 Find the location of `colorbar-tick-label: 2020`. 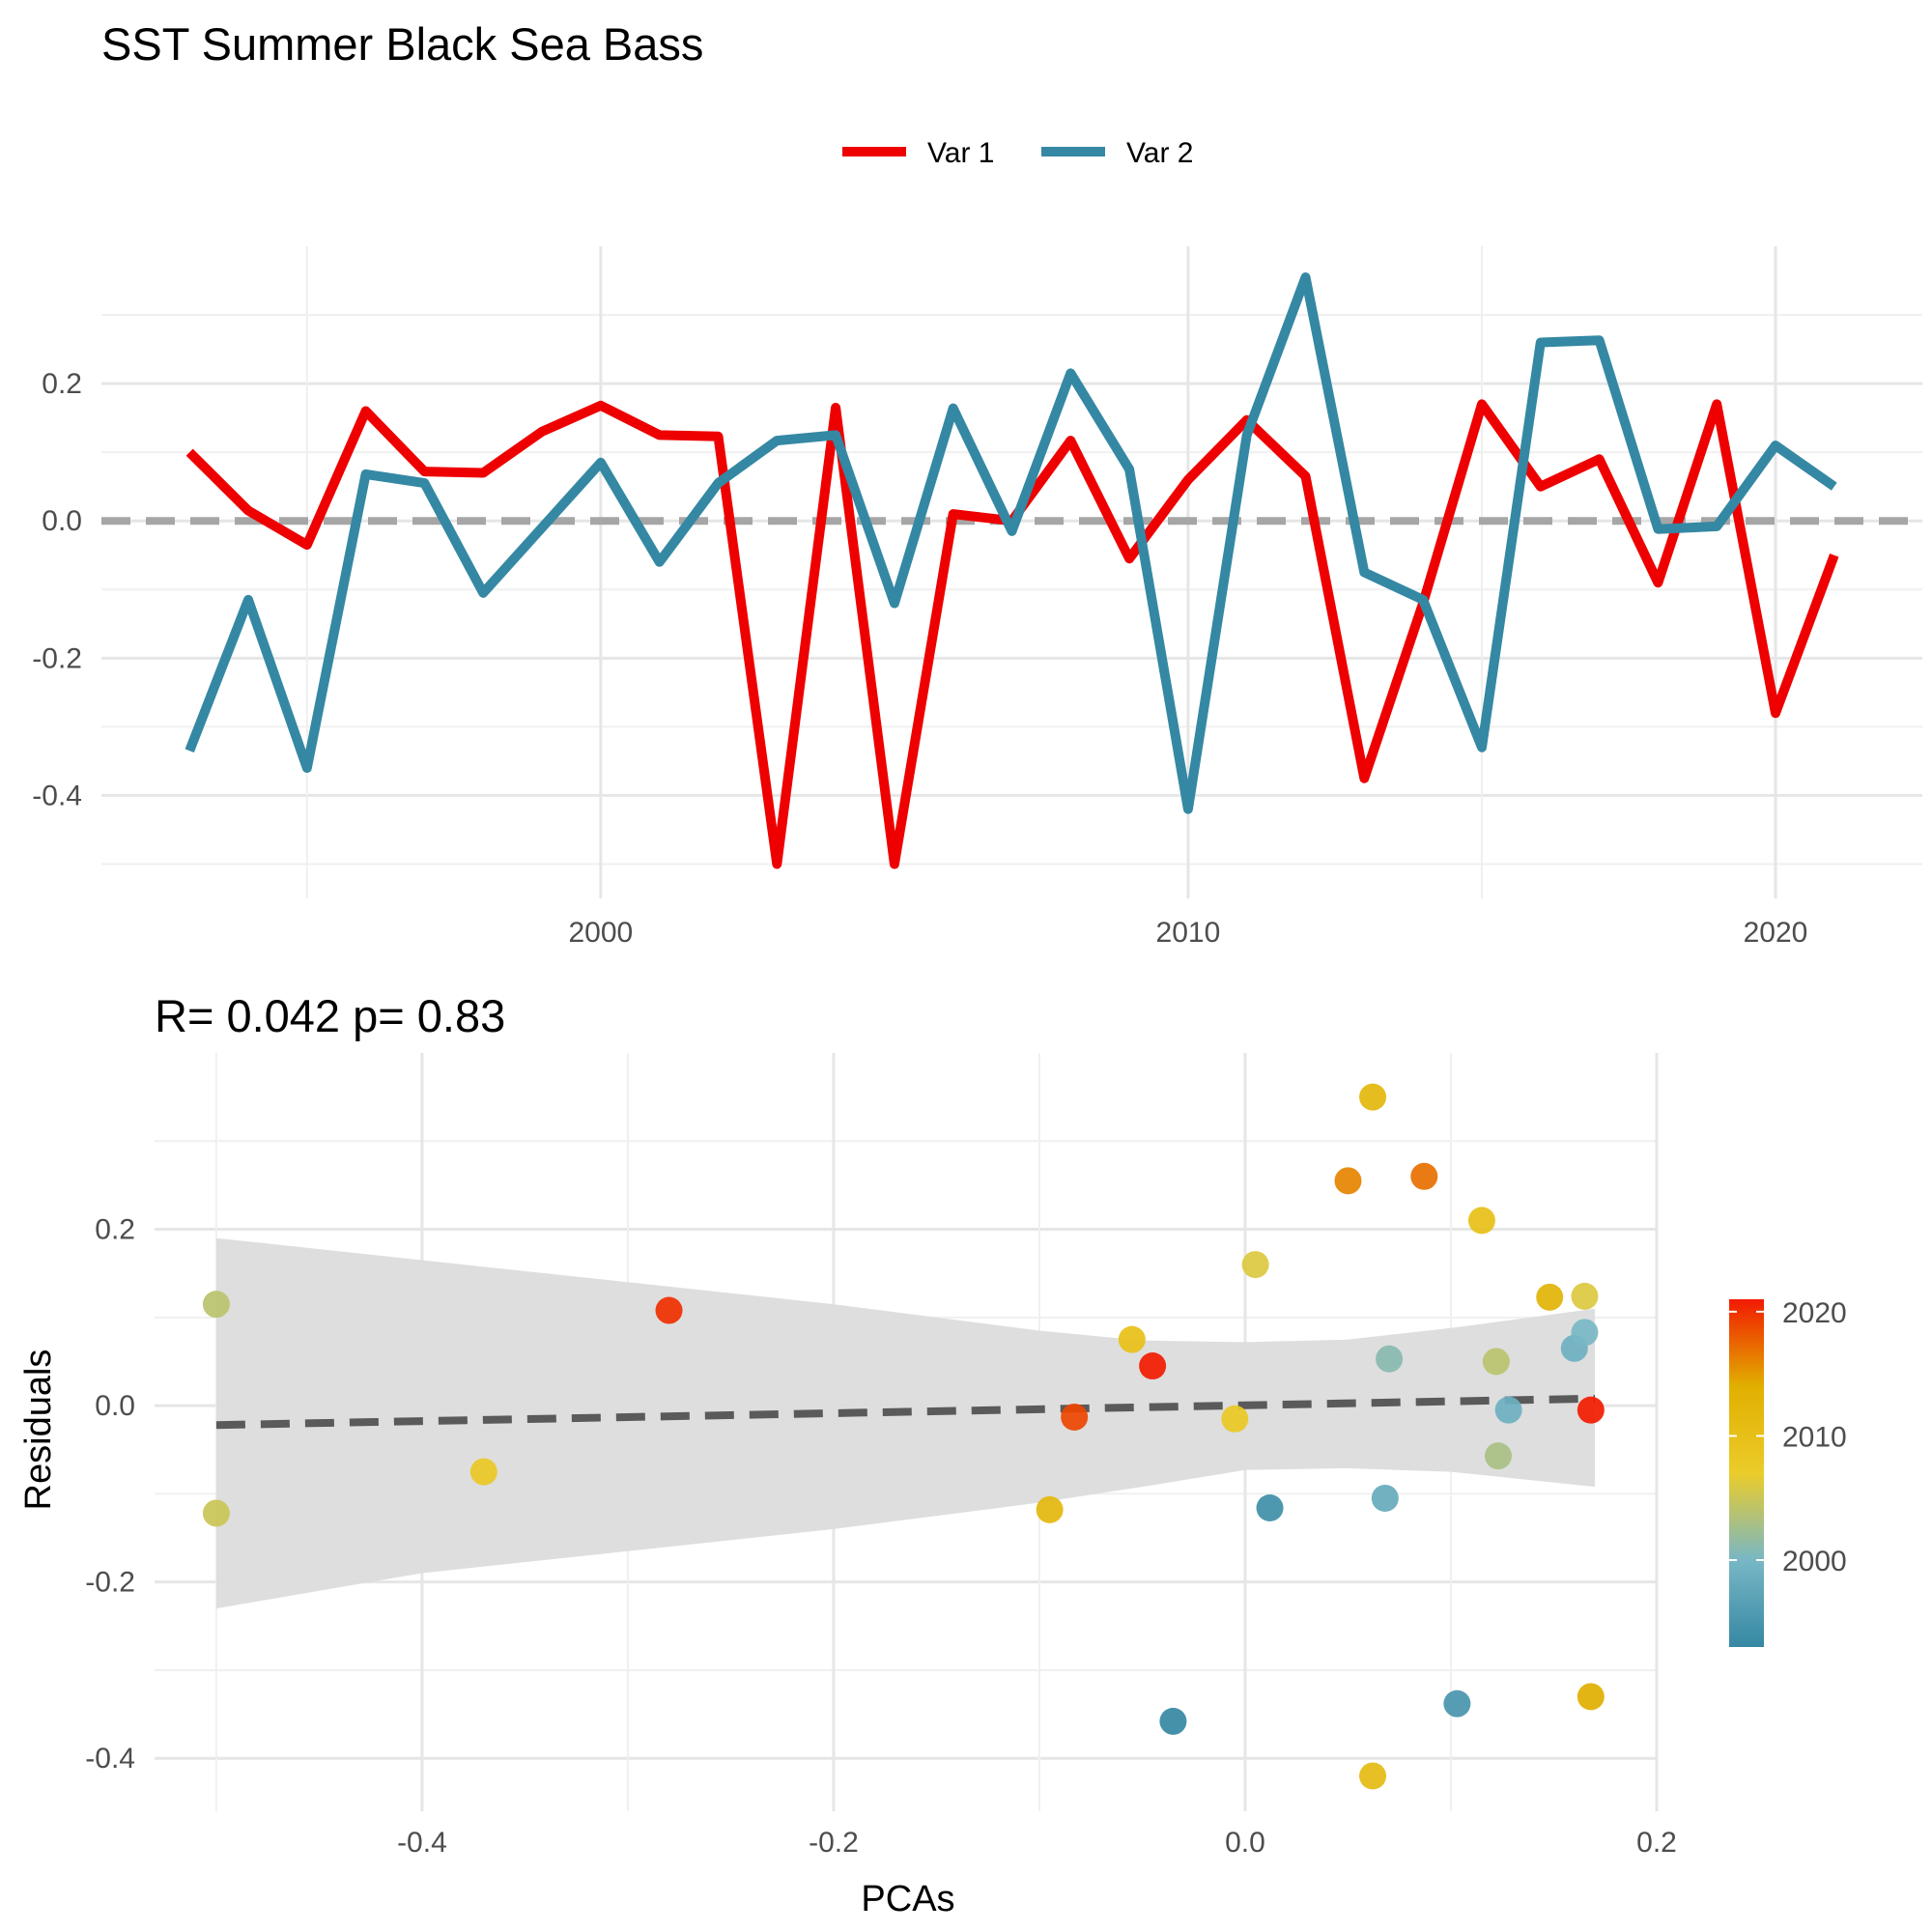

colorbar-tick-label: 2020 is located at coordinates (1814, 1313).